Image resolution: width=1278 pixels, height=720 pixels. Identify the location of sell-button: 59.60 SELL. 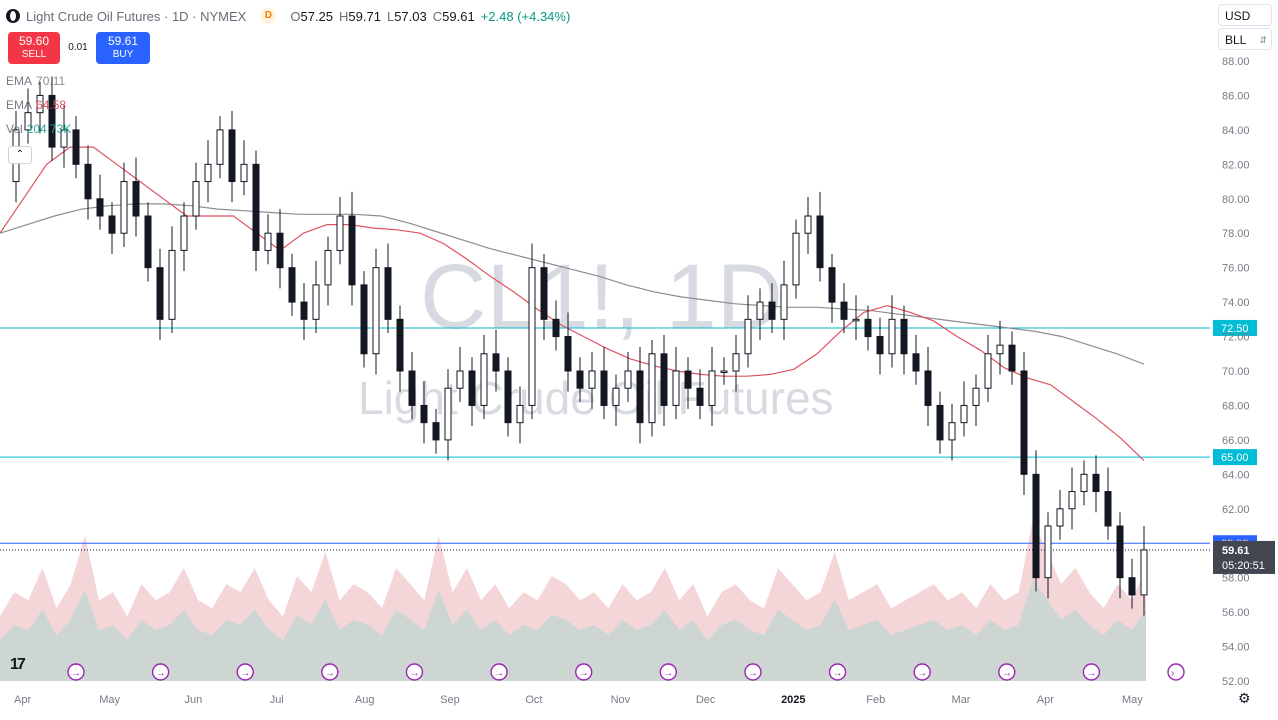
(34, 48).